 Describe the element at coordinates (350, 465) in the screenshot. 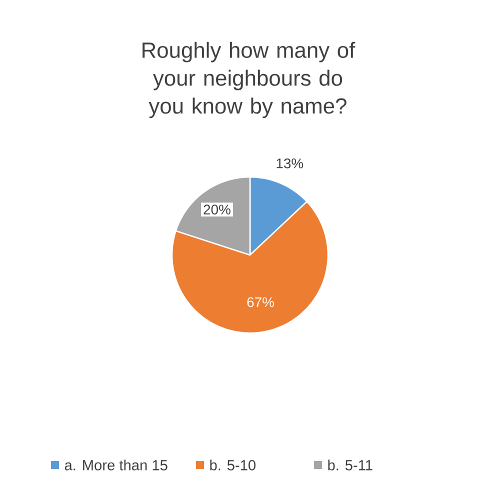

I see `legend-label: b. 5-11` at that location.